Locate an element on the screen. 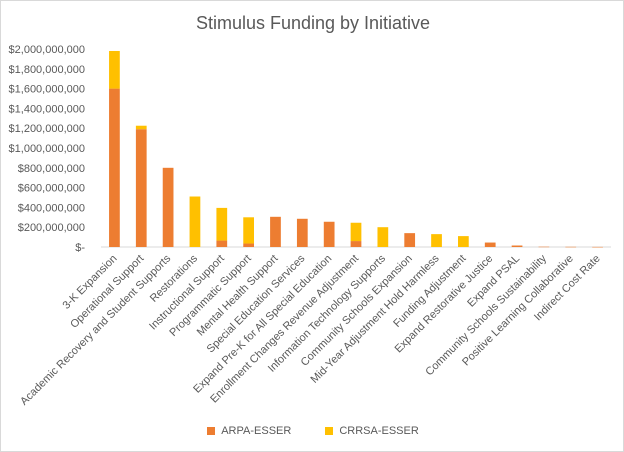 Image resolution: width=624 pixels, height=452 pixels. y-tick-label: $- is located at coordinates (80, 248).